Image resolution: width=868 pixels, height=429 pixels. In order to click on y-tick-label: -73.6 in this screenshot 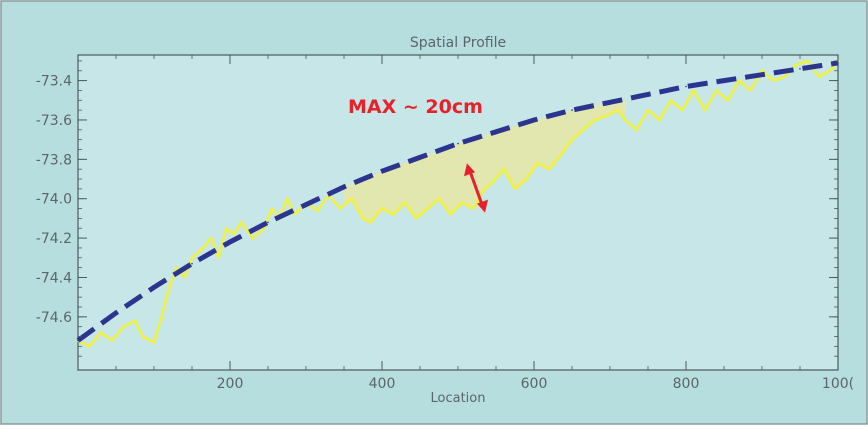, I will do `click(54, 121)`.